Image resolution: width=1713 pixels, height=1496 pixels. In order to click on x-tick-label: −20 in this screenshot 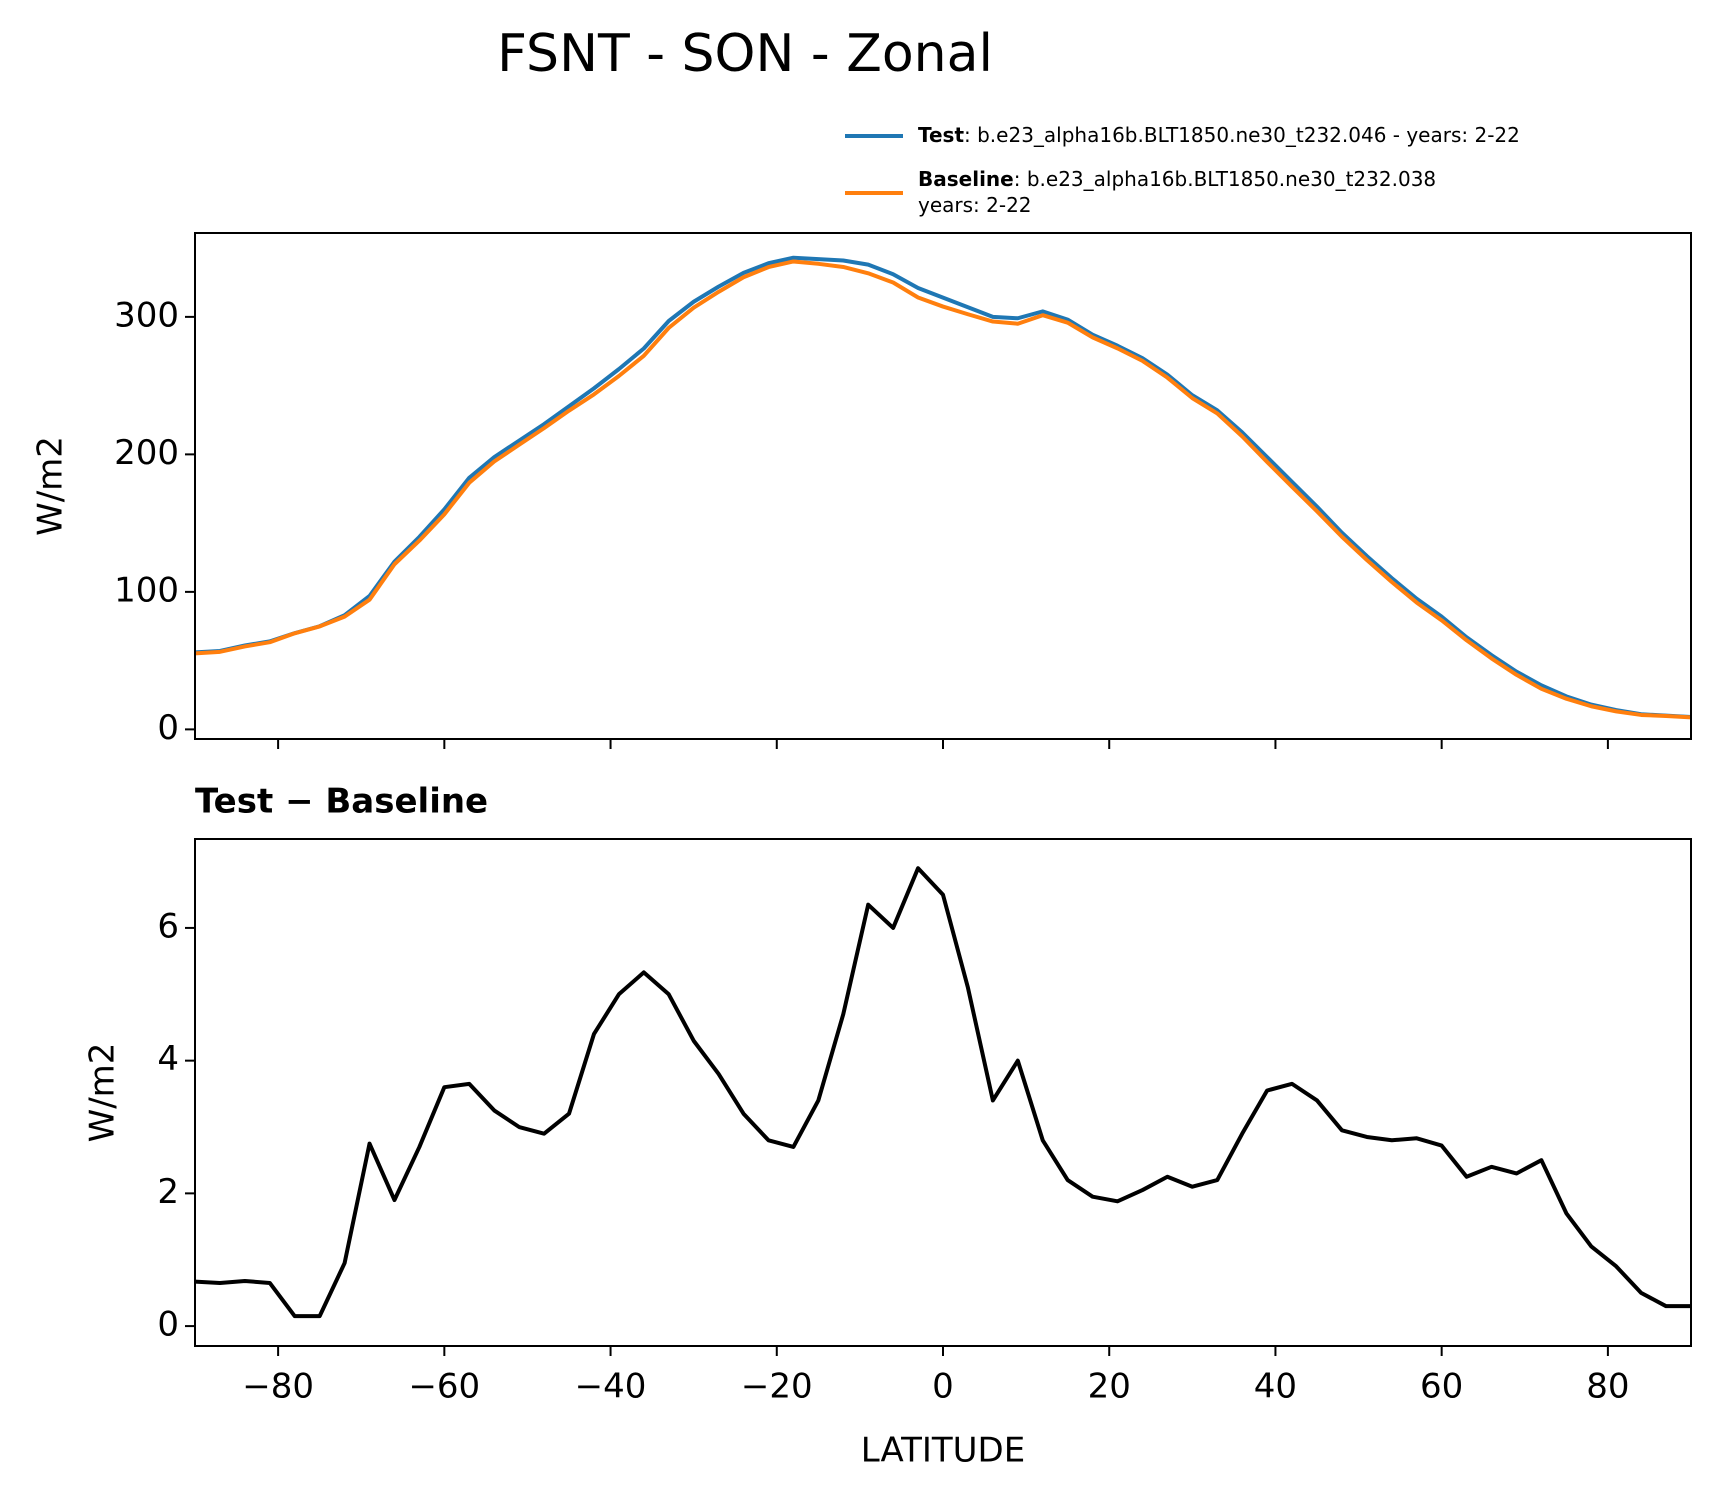, I will do `click(777, 1387)`.